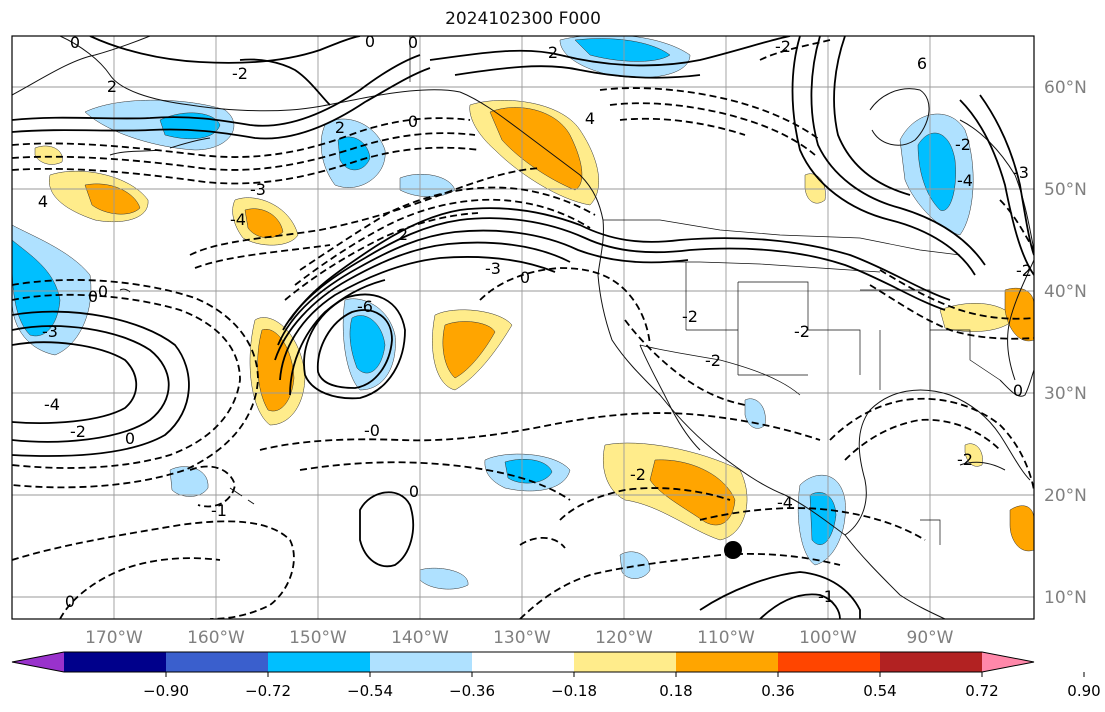  I want to click on contour-neg-baja, so click(685, 362).